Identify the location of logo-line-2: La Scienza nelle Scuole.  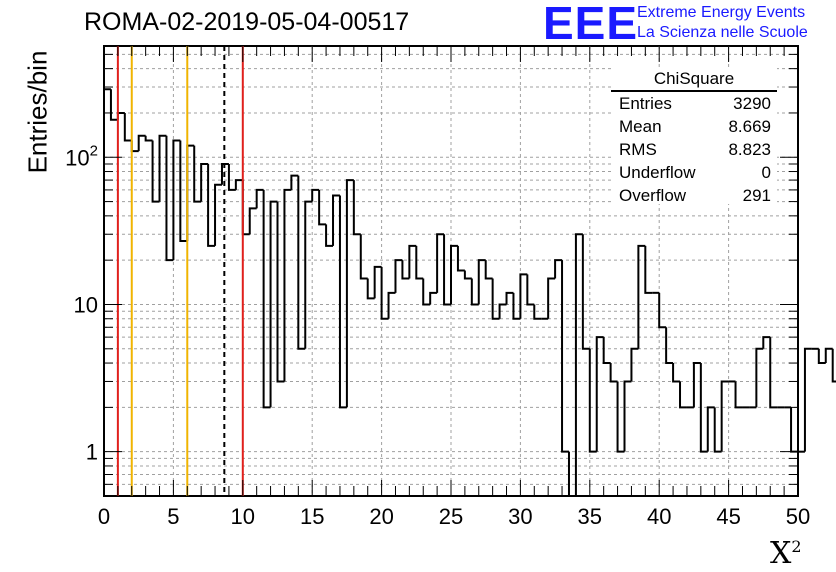
(722, 32).